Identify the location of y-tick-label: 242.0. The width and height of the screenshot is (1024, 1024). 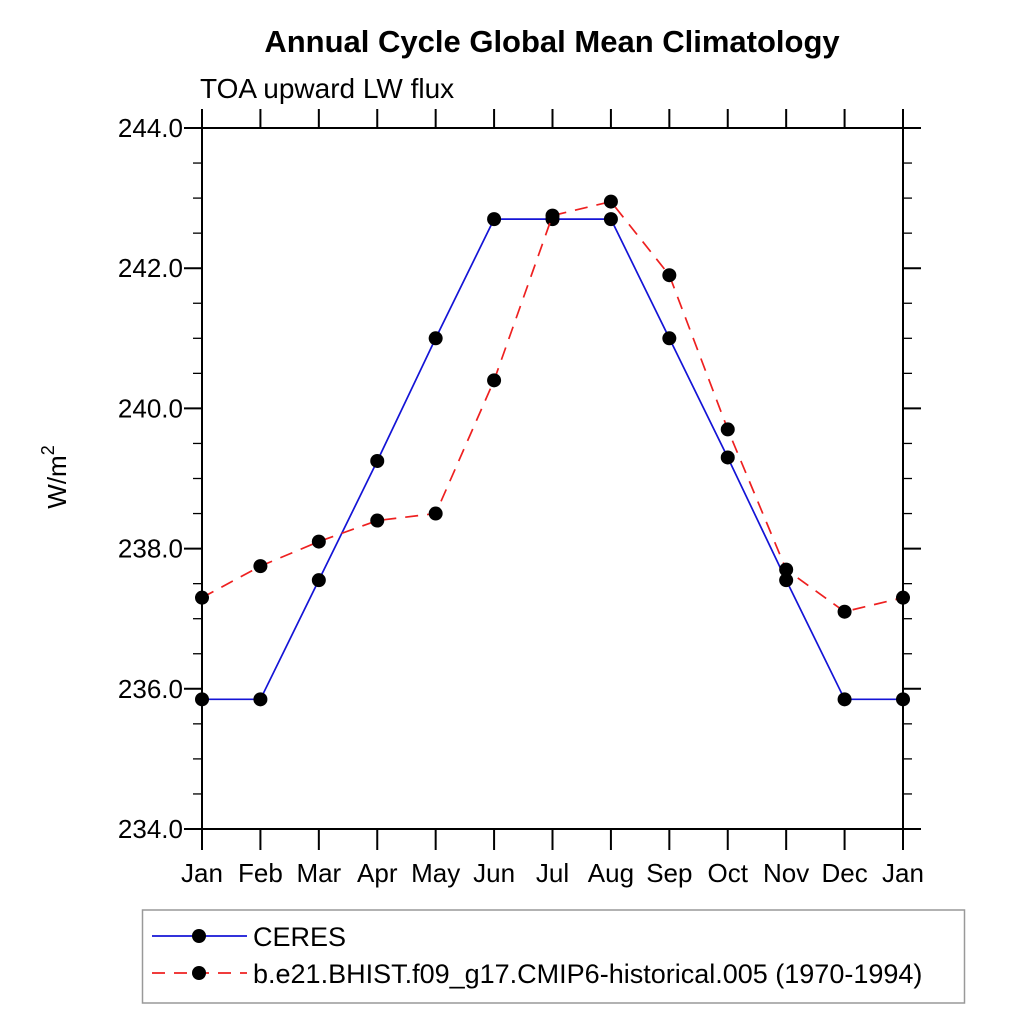
(150, 268).